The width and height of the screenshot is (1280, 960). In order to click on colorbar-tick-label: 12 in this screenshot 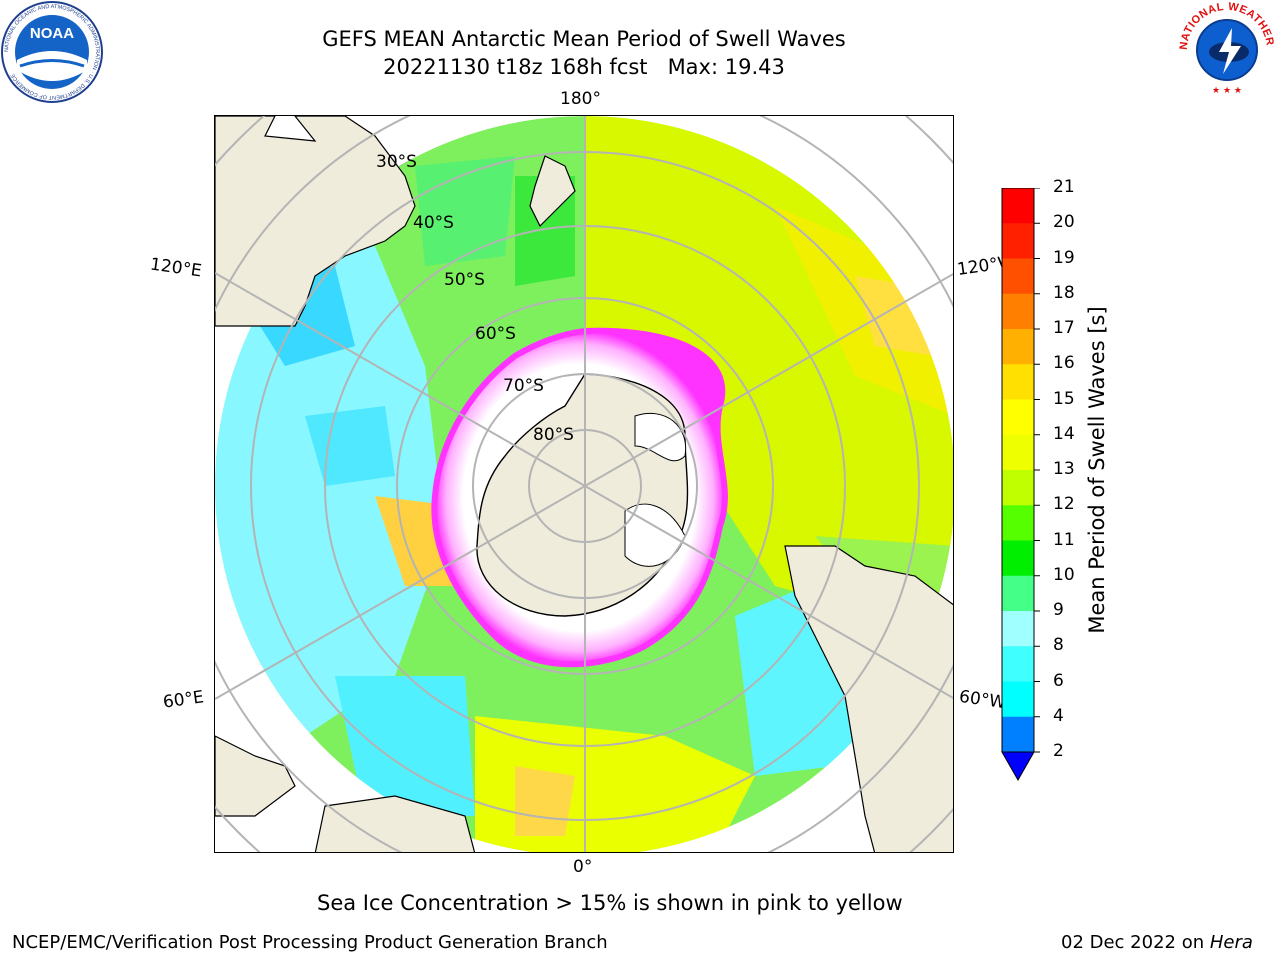, I will do `click(1064, 504)`.